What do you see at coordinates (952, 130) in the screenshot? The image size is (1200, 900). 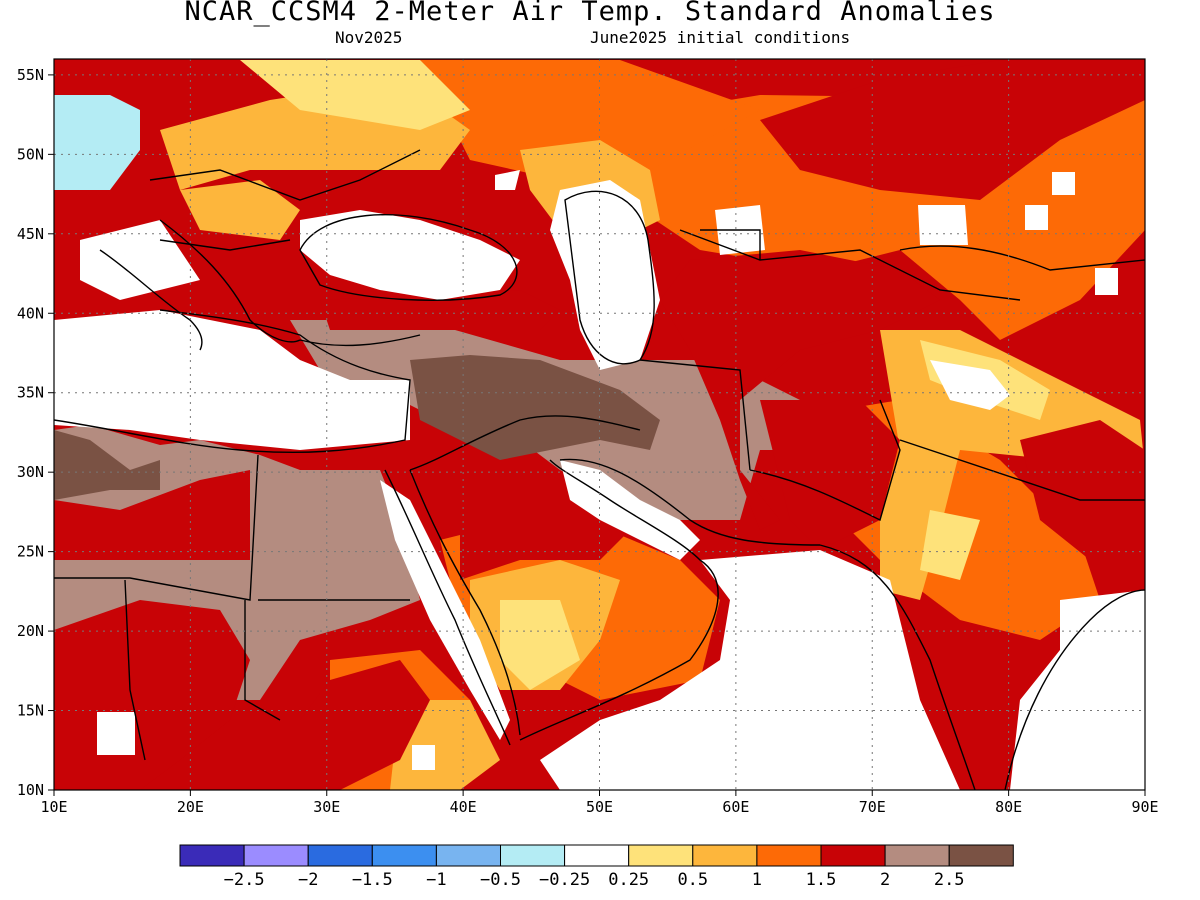 I see `anomaly-region-red-kaz` at bounding box center [952, 130].